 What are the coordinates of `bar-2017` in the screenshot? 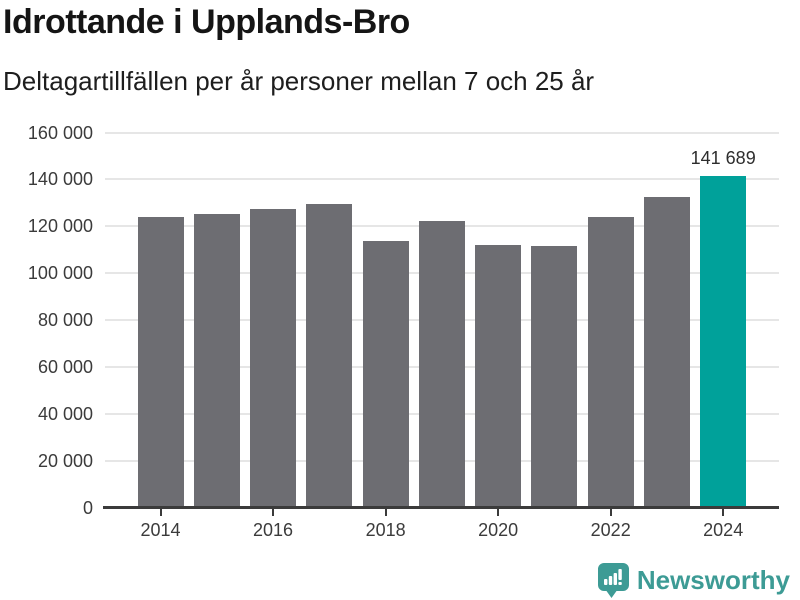 It's located at (329, 356).